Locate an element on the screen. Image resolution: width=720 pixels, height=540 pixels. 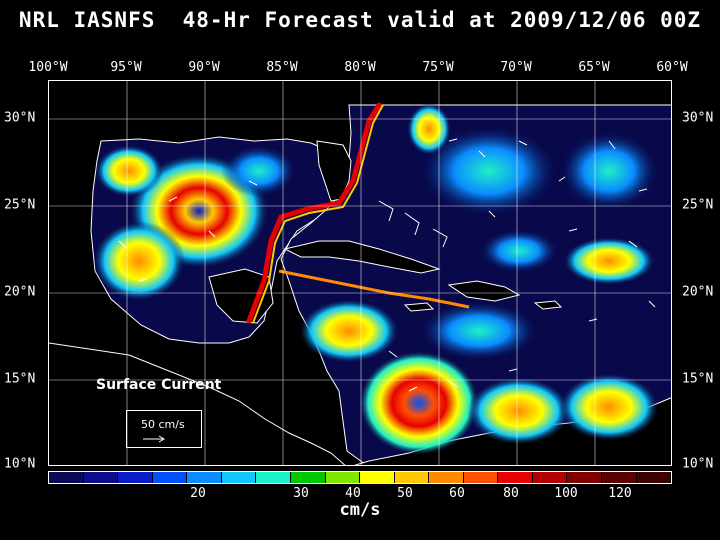
central-america-coast is located at coordinates (197, 403).